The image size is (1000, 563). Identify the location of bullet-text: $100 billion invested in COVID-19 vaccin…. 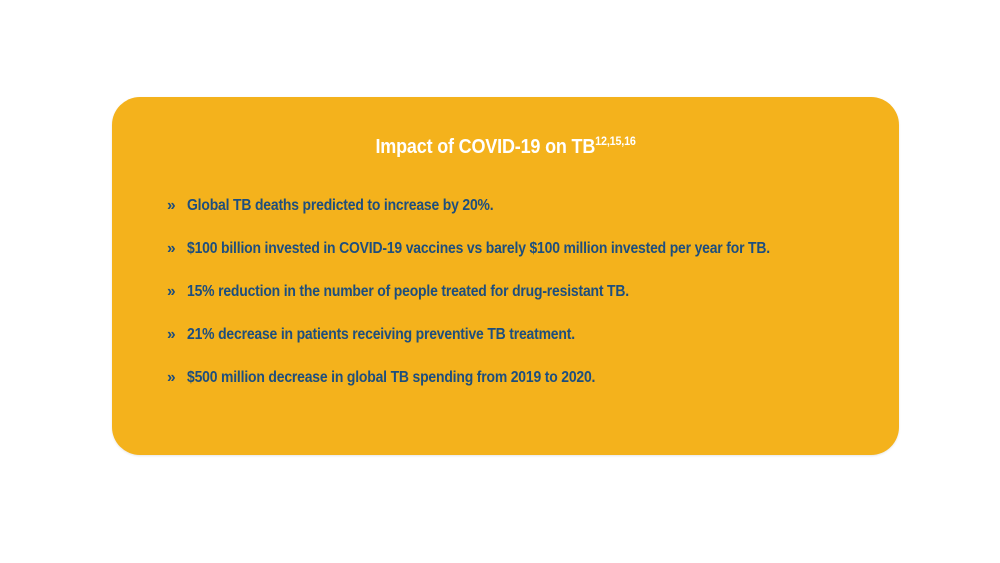
(478, 248).